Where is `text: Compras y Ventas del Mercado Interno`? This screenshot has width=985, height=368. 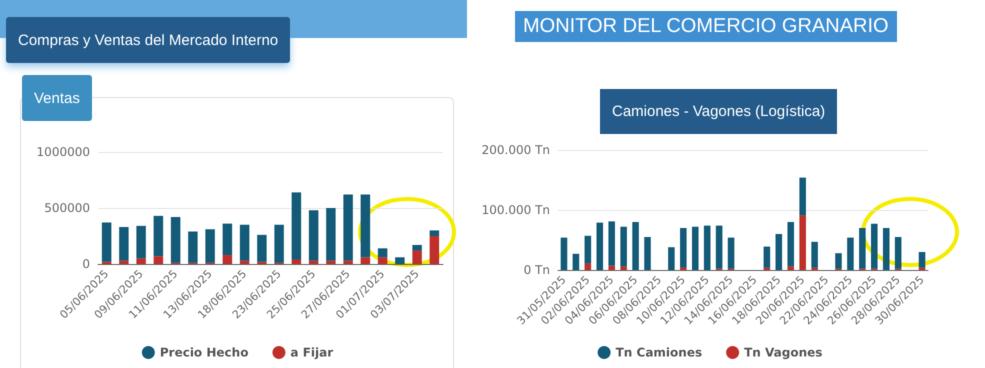 text: Compras y Ventas del Mercado Interno is located at coordinates (148, 40).